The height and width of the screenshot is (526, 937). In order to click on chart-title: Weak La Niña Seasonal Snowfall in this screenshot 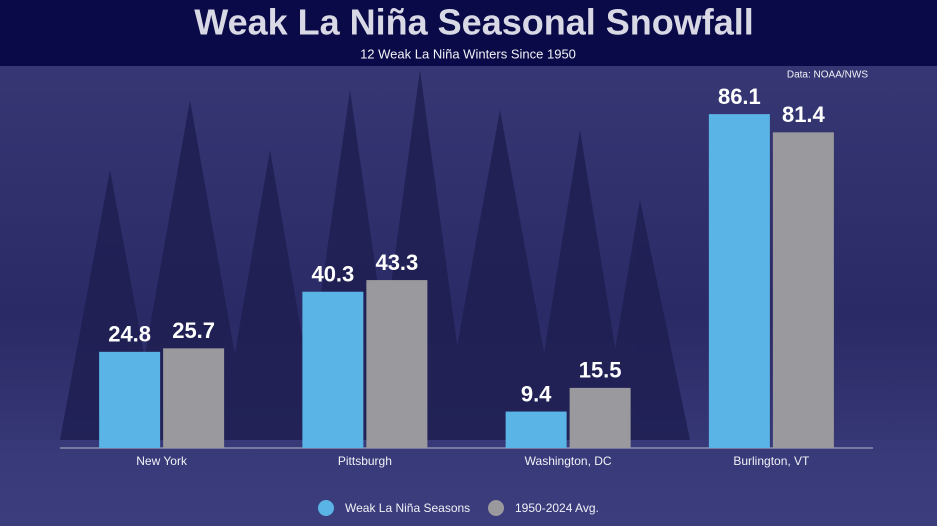, I will do `click(474, 22)`.